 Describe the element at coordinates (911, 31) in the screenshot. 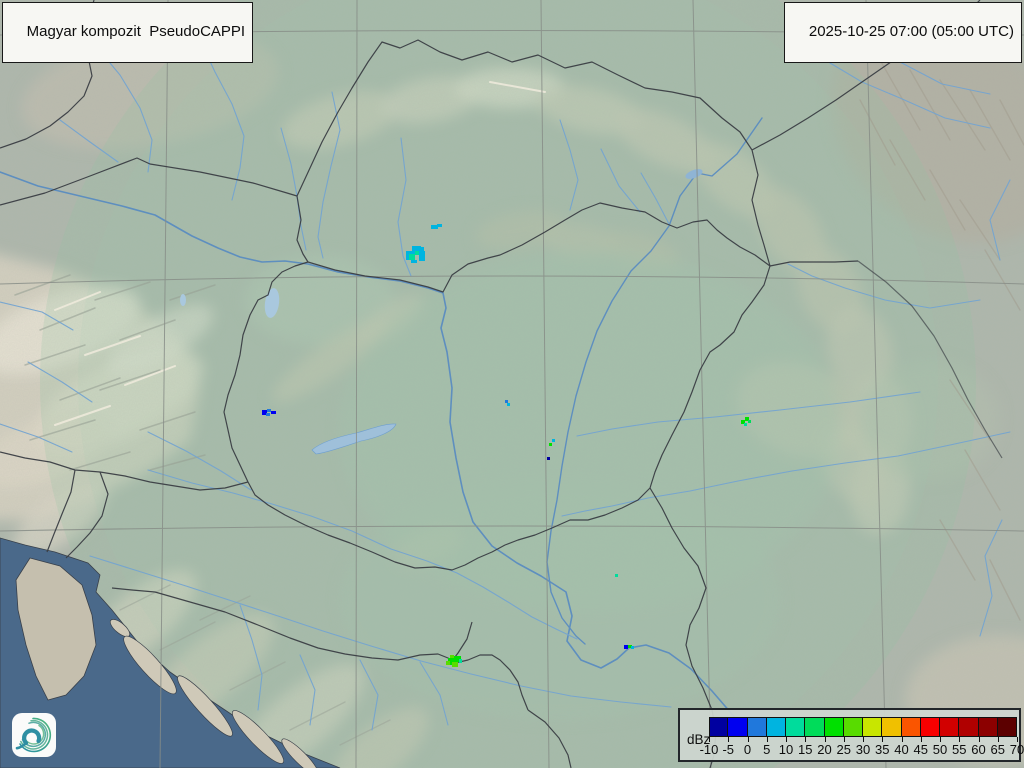

I see `timestamp: 2025-10-25 07:00 (05:00 UTC)` at that location.